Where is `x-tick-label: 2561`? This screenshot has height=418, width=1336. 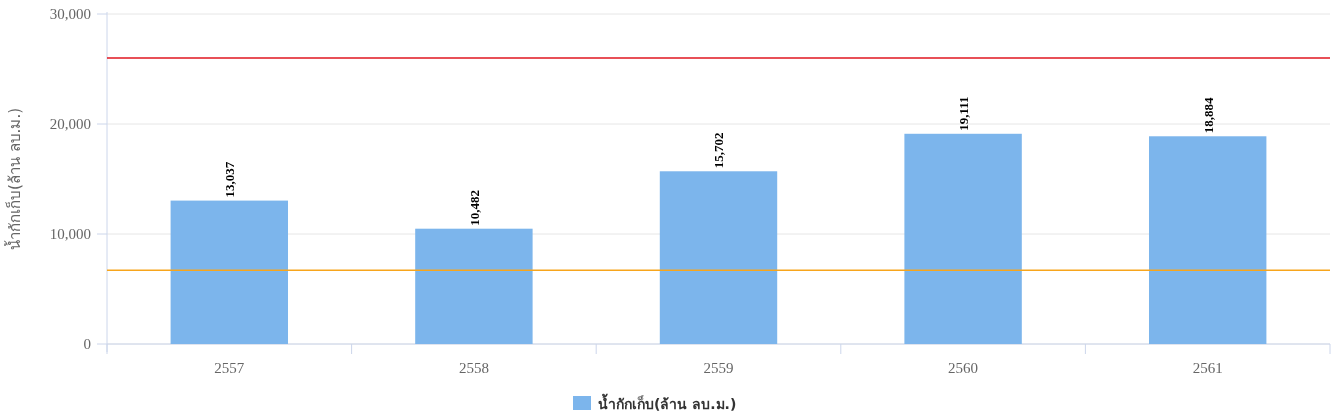
x-tick-label: 2561 is located at coordinates (1207, 368).